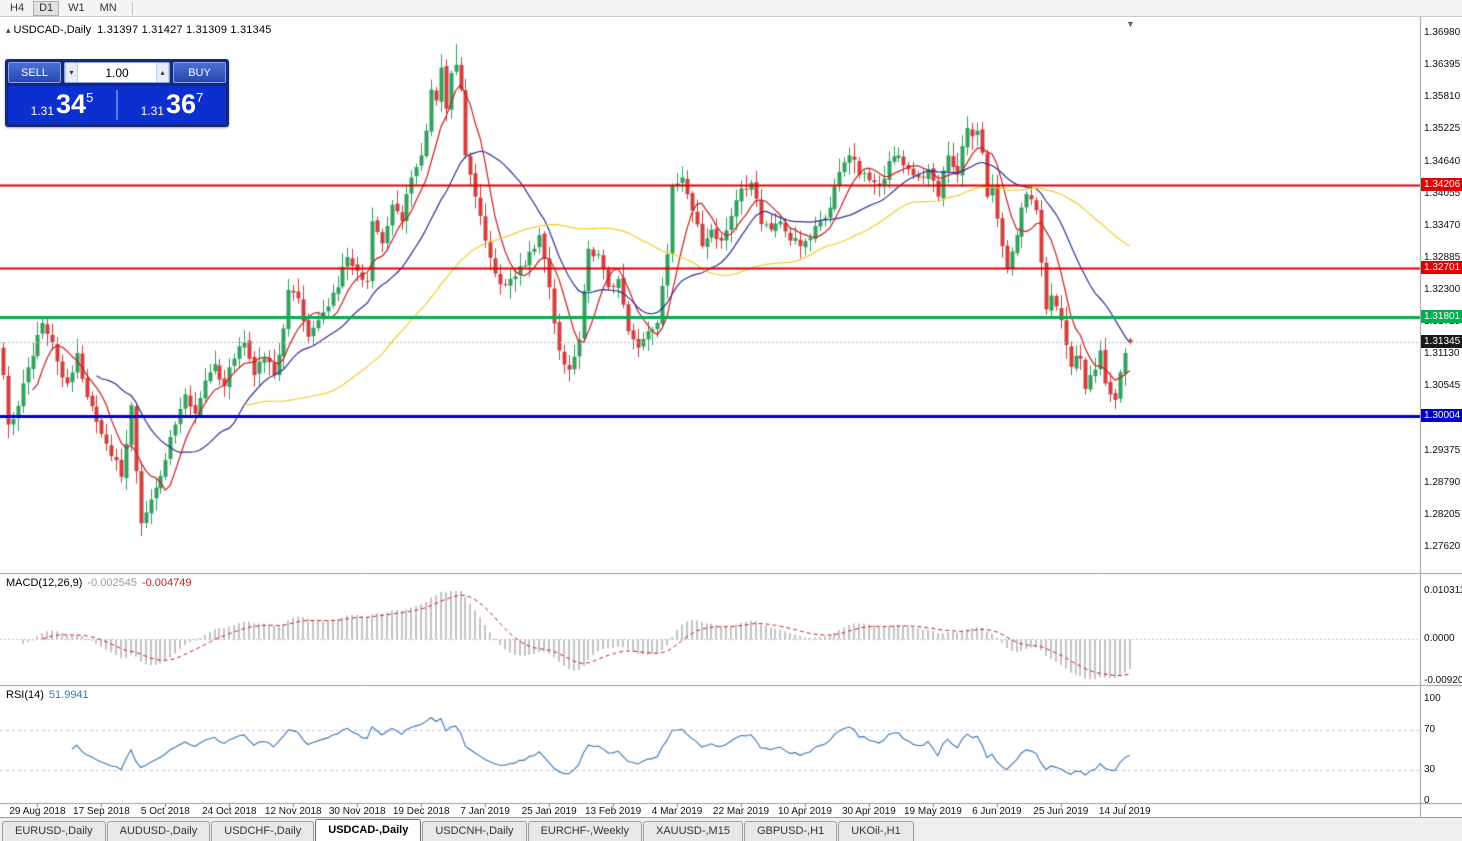  I want to click on buy-price: 1.31 36 7, so click(172, 105).